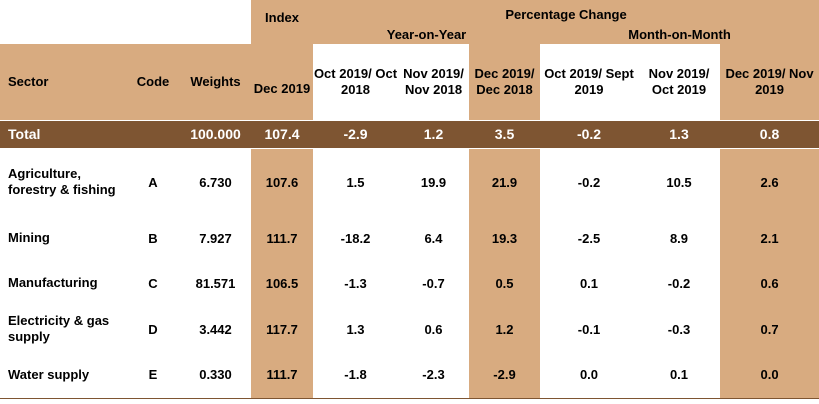 This screenshot has width=819, height=404. Describe the element at coordinates (63, 375) in the screenshot. I see `row-sector: Water supply` at that location.